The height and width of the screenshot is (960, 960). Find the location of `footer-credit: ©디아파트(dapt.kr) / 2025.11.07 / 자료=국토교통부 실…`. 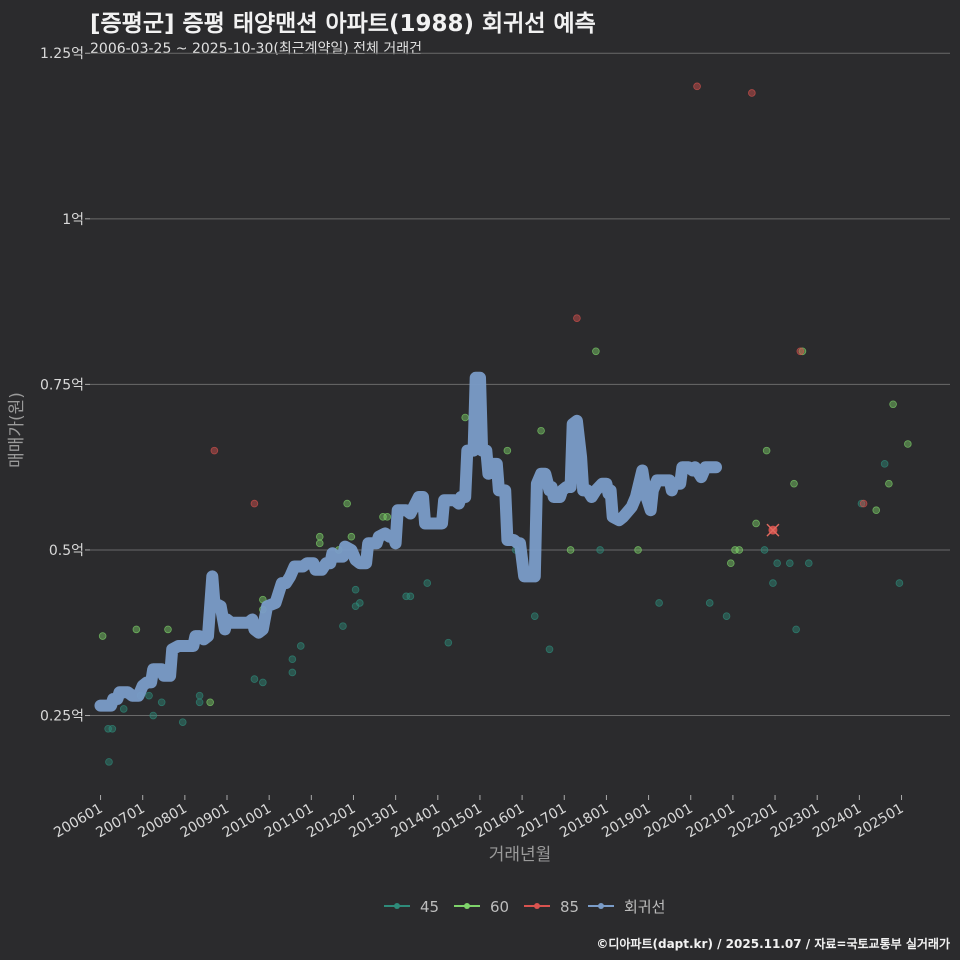

footer-credit: ©디아파트(dapt.kr) / 2025.11.07 / 자료=국토교통부 실… is located at coordinates (773, 944).